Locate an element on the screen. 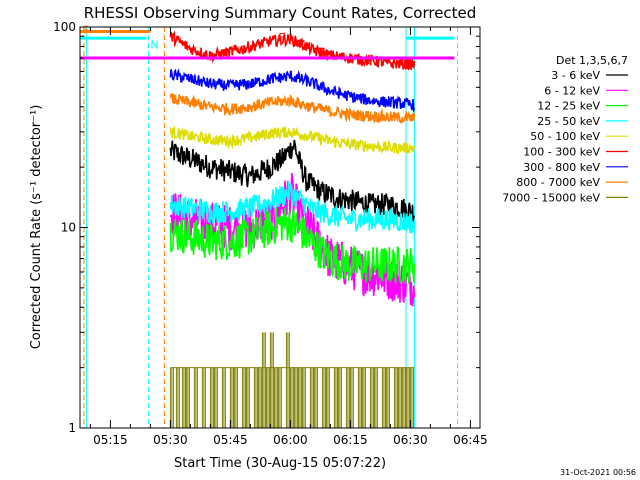 This screenshot has width=640, height=480. legend-label-12-25-kev: 12 - 25 keV is located at coordinates (568, 106).